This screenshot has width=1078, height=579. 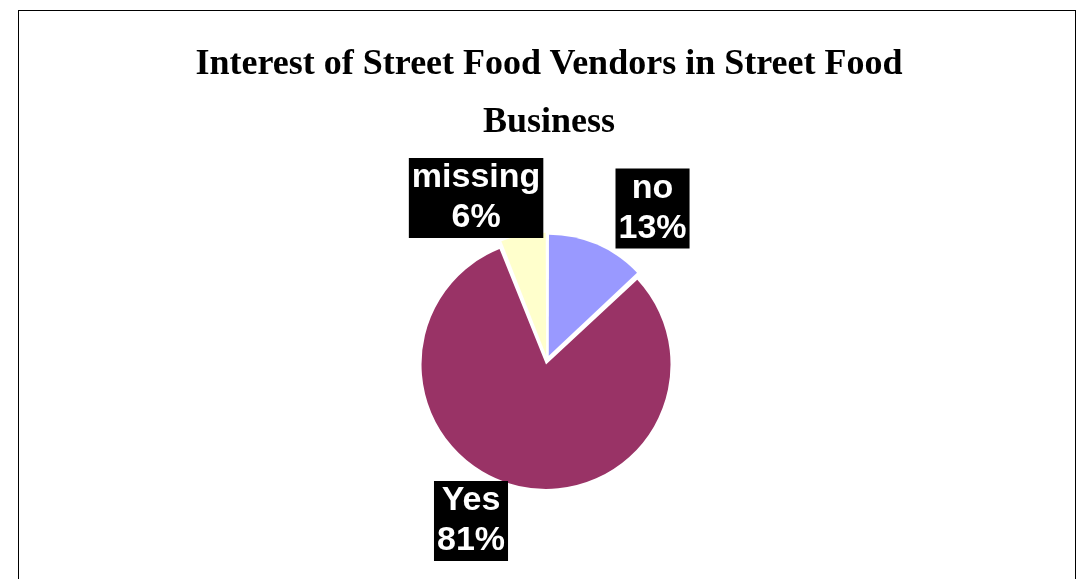 I want to click on data-label: 13%, so click(x=652, y=225).